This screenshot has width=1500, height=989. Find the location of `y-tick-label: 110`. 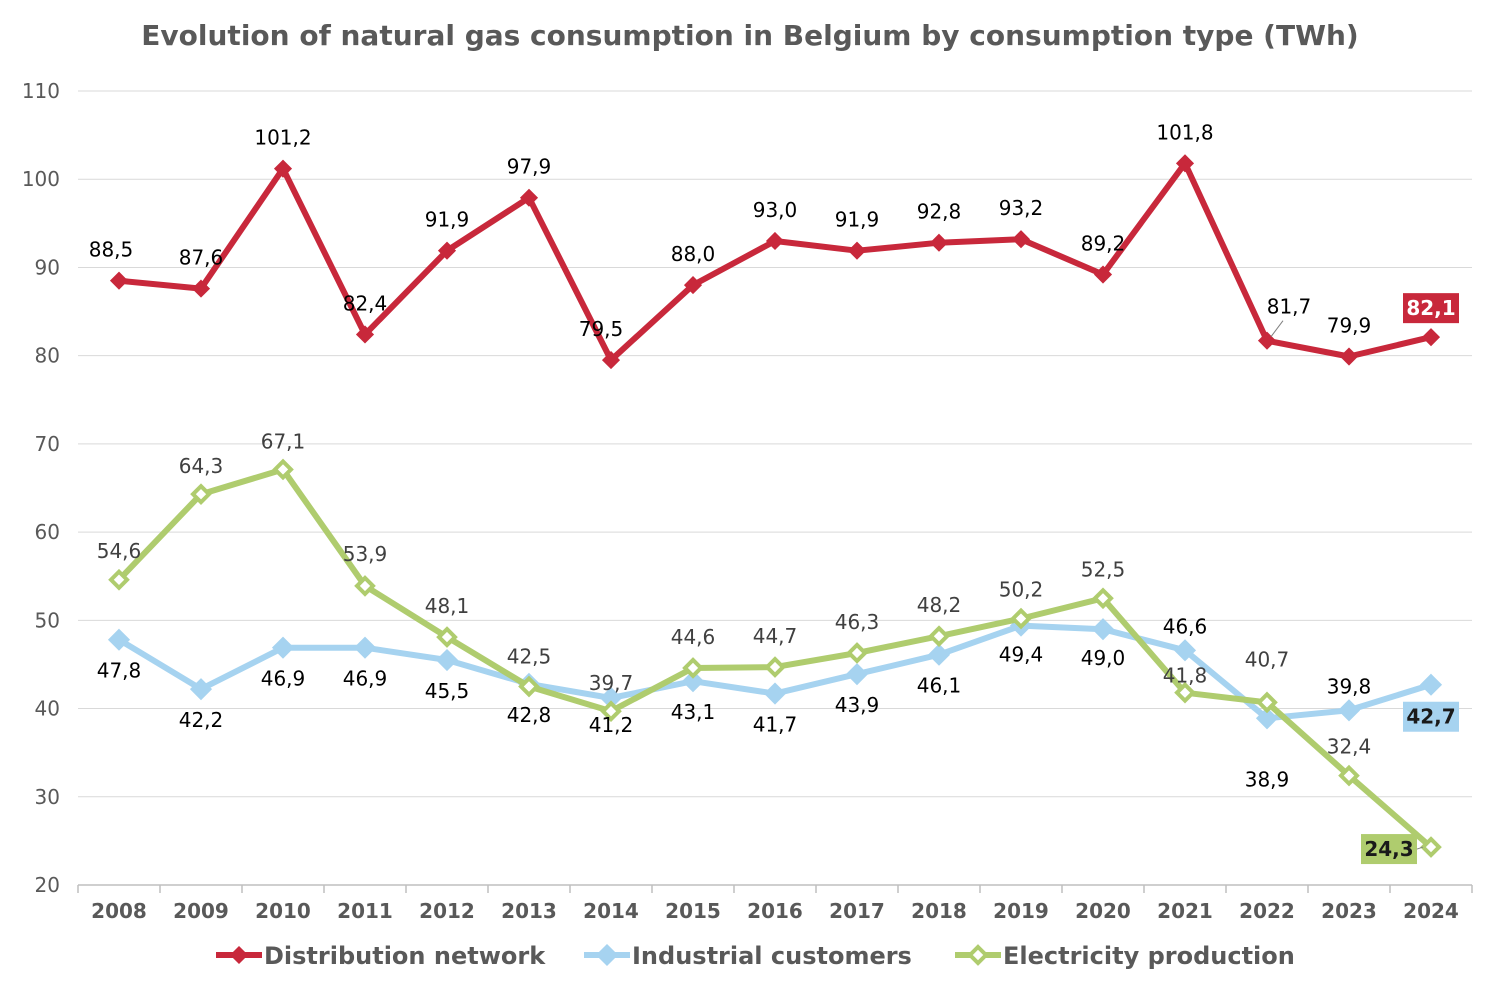

y-tick-label: 110 is located at coordinates (41, 91).